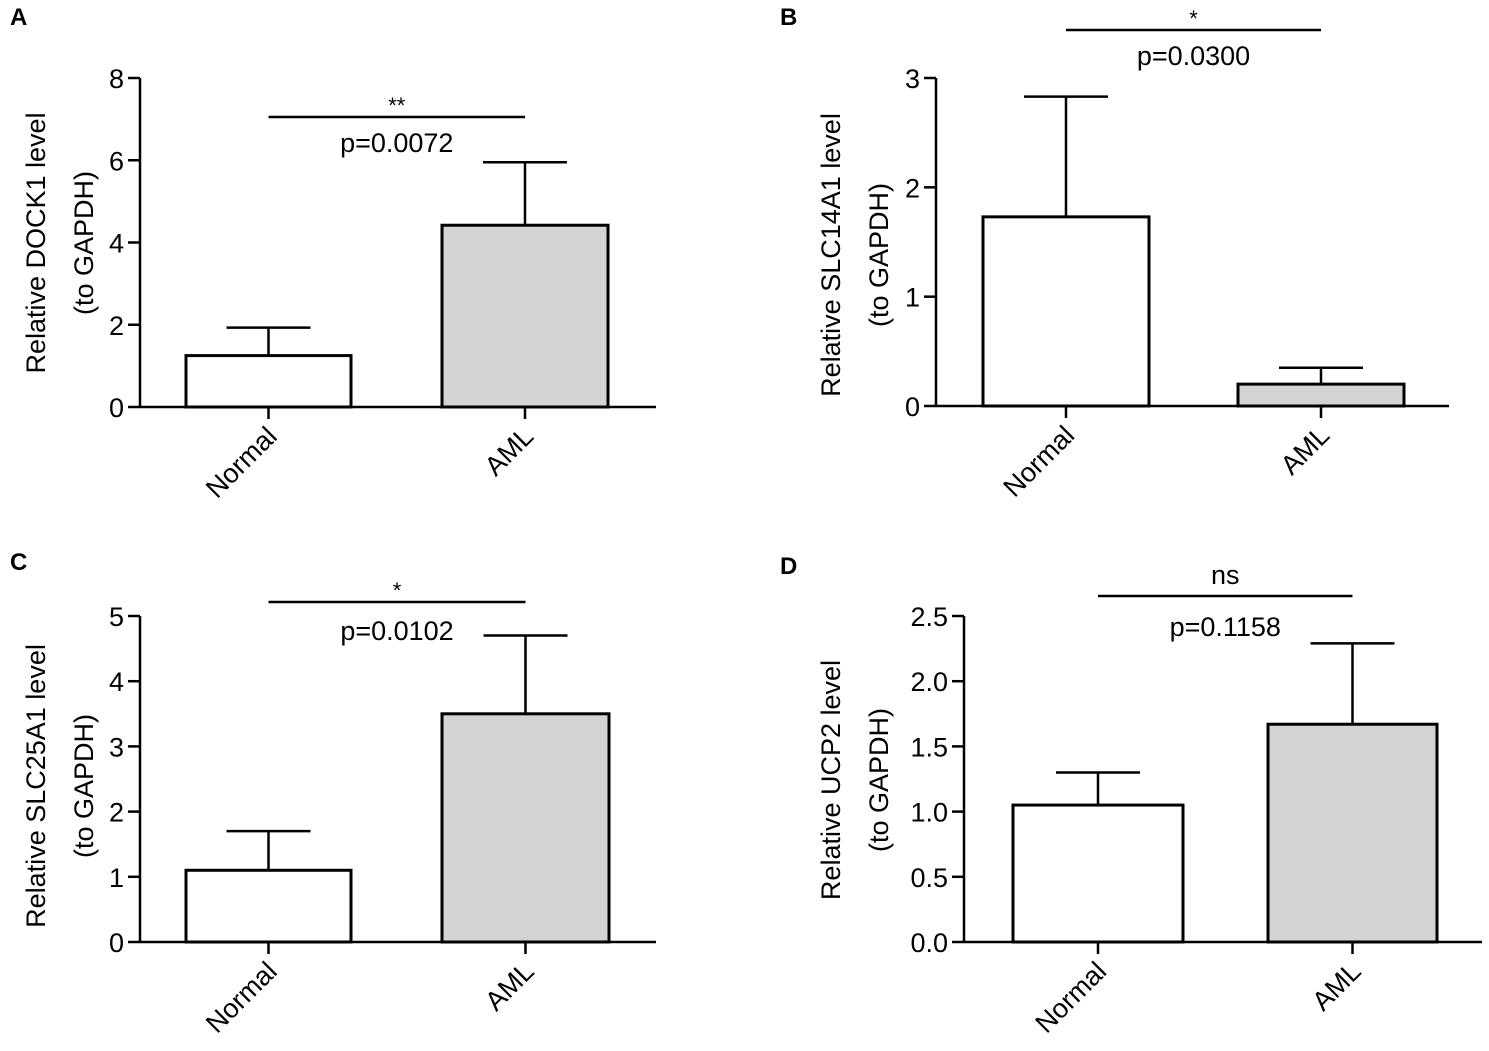 The image size is (1489, 1051). Describe the element at coordinates (929, 617) in the screenshot. I see `y-tick-label: 2.5` at that location.